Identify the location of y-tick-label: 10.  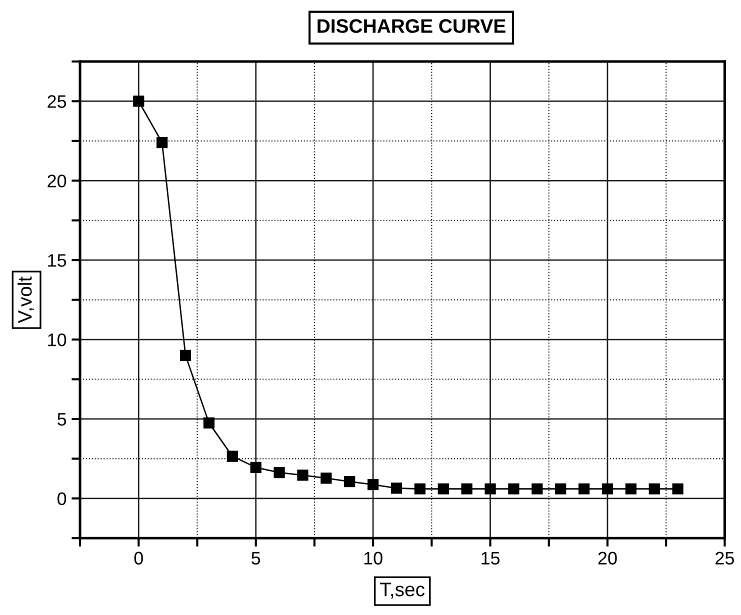
(57, 339).